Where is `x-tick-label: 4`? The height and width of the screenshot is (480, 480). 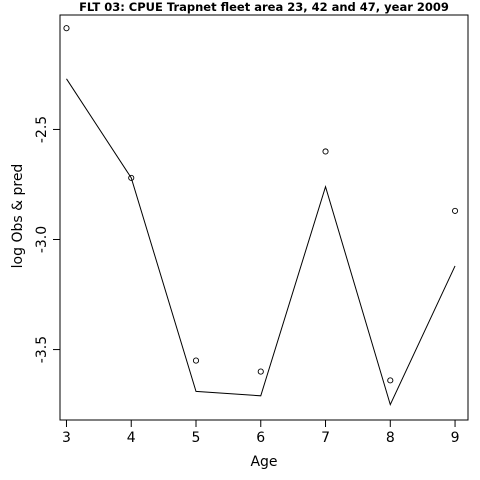
x-tick-label: 4 is located at coordinates (131, 438).